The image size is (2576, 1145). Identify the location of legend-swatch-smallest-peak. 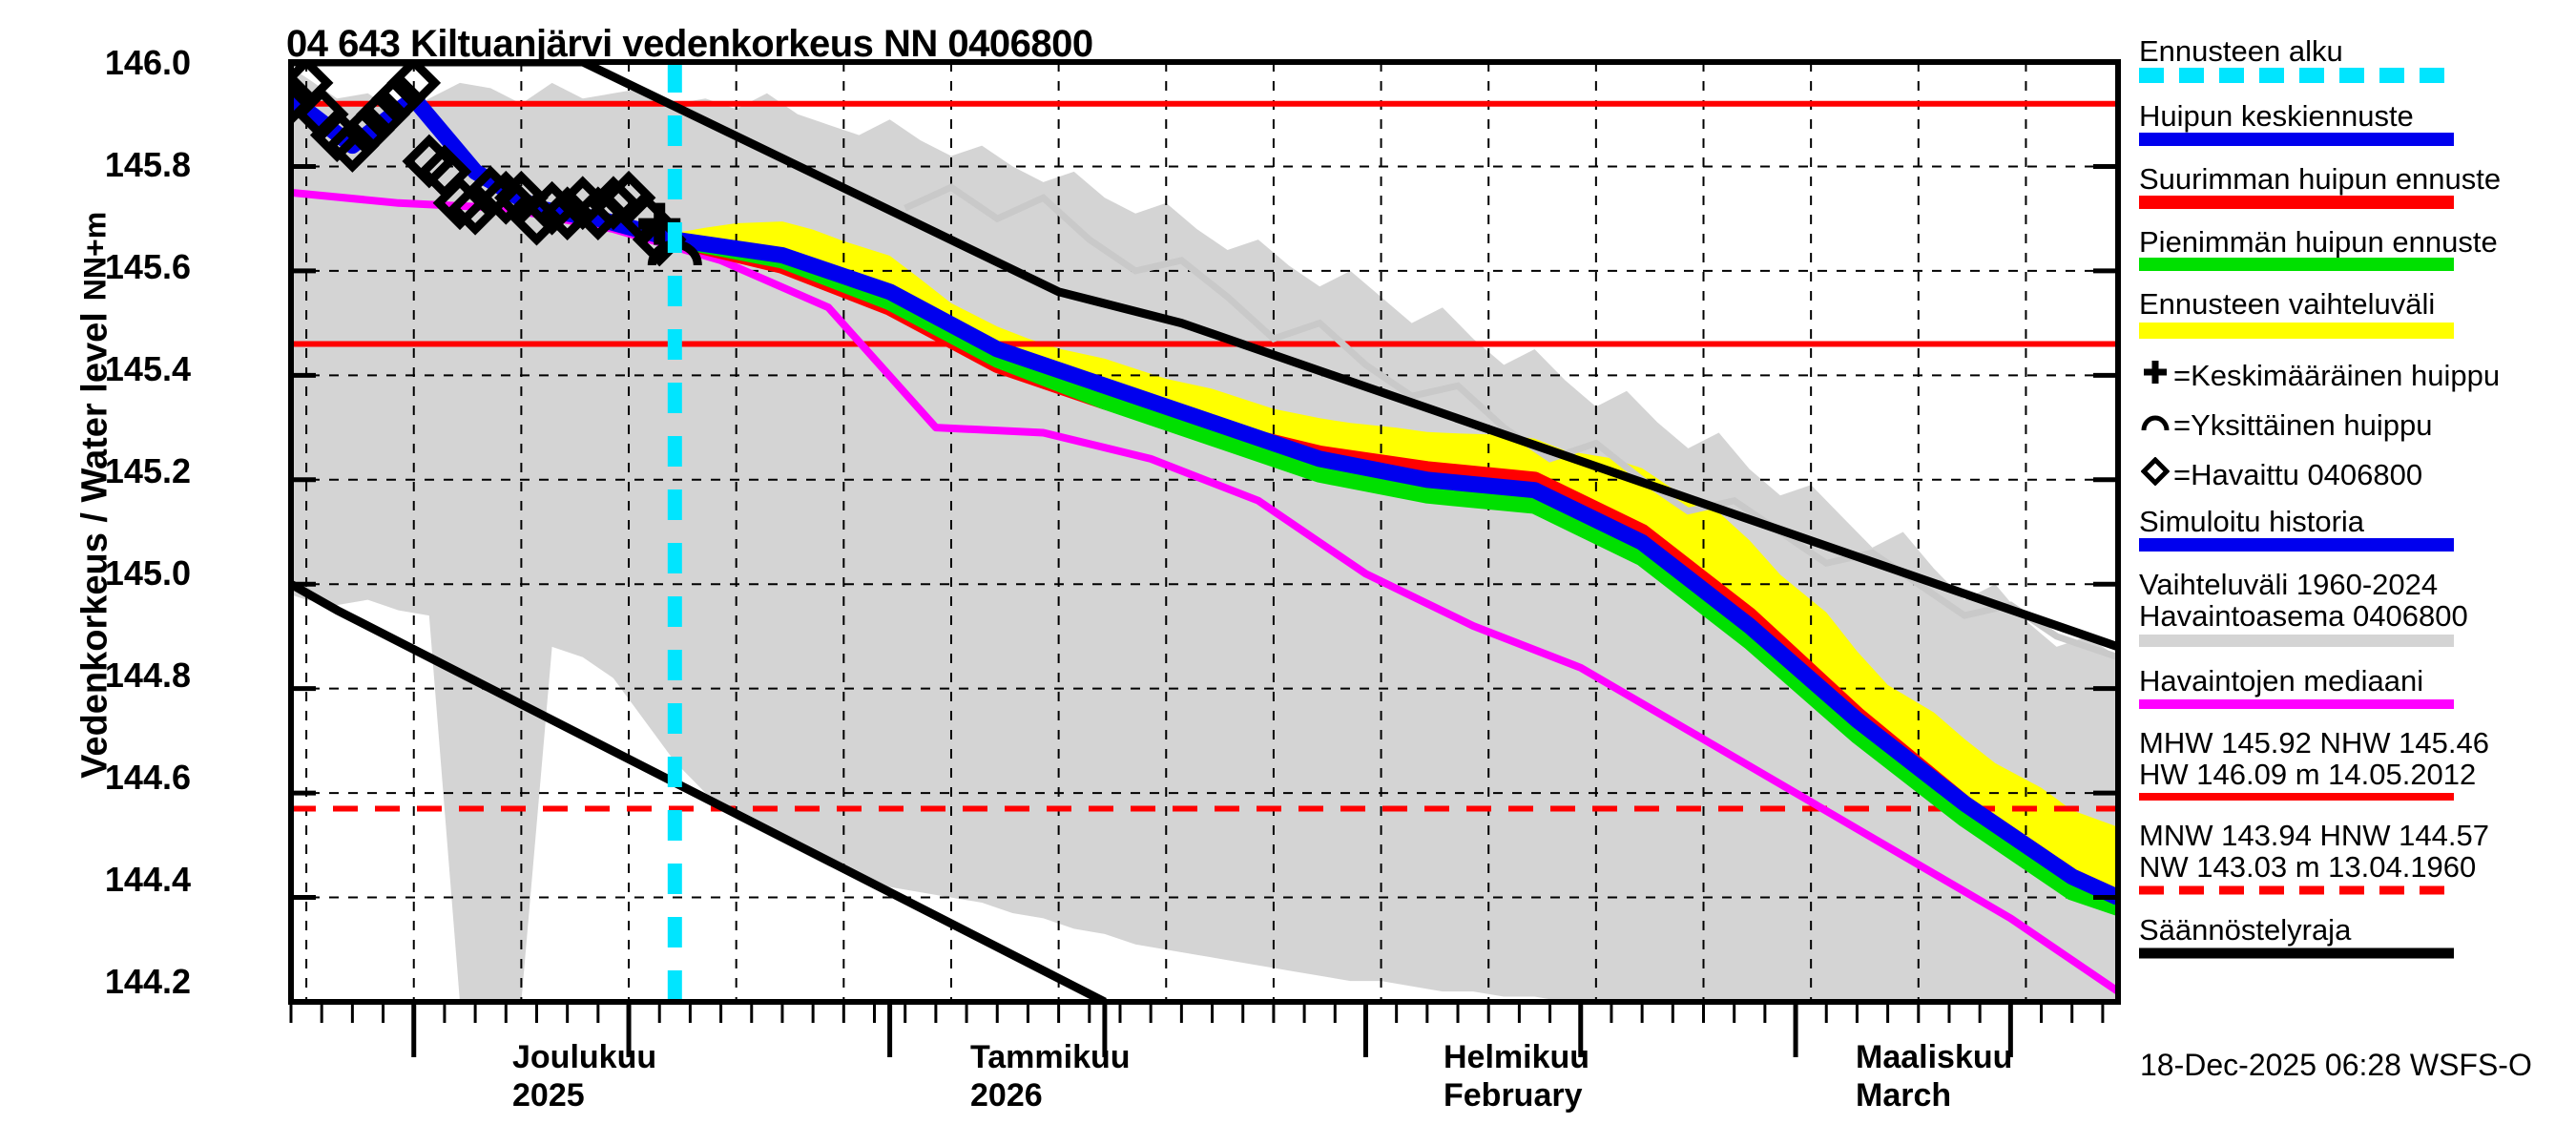
(2296, 265).